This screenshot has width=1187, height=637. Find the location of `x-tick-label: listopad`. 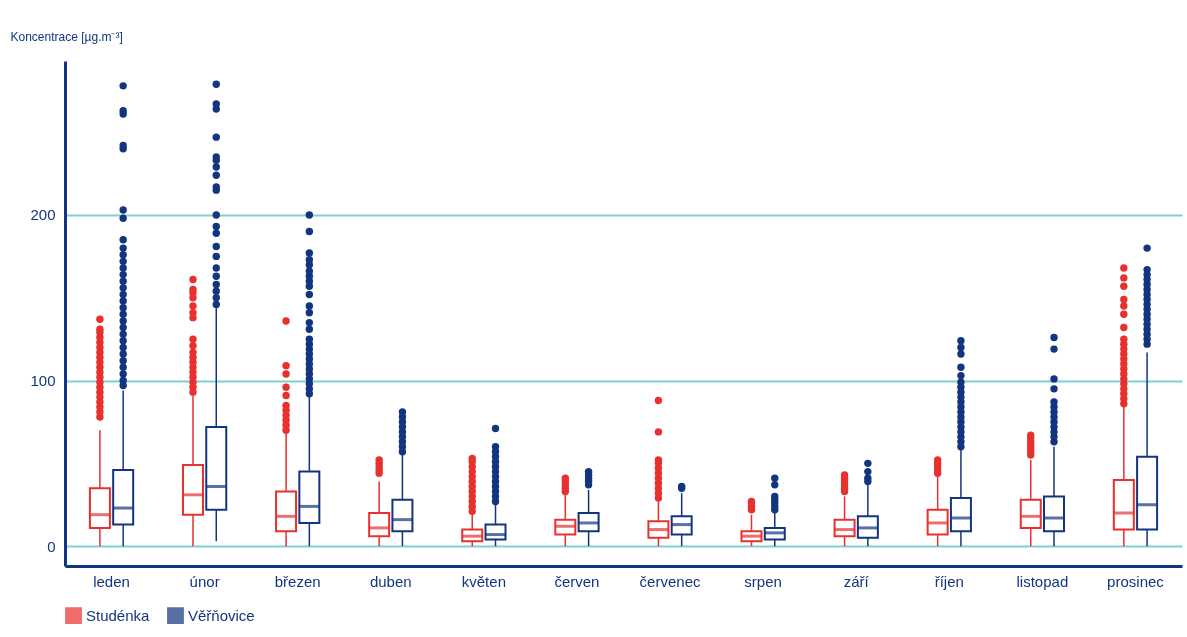

x-tick-label: listopad is located at coordinates (1042, 581).